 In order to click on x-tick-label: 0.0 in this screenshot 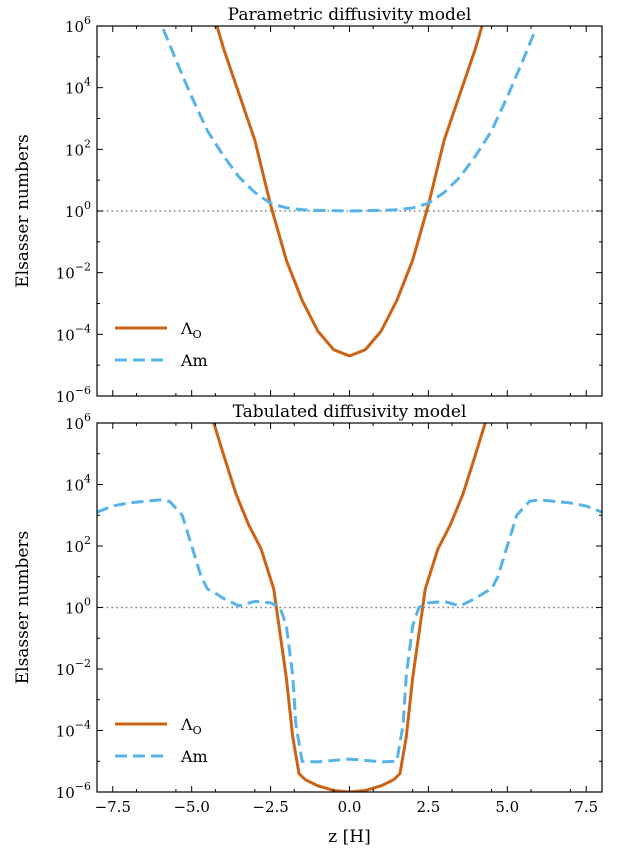, I will do `click(350, 807)`.